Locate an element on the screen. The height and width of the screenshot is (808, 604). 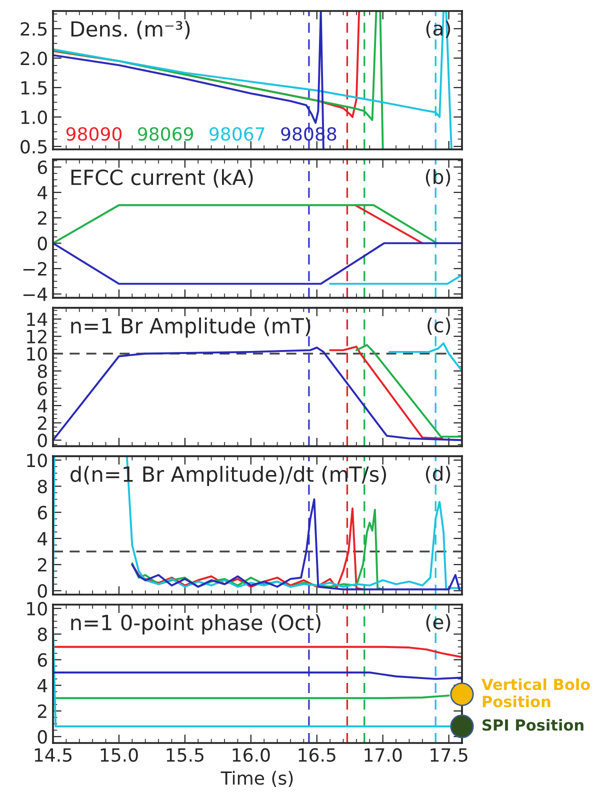
x-tick-label: 14.5 is located at coordinates (53, 755).